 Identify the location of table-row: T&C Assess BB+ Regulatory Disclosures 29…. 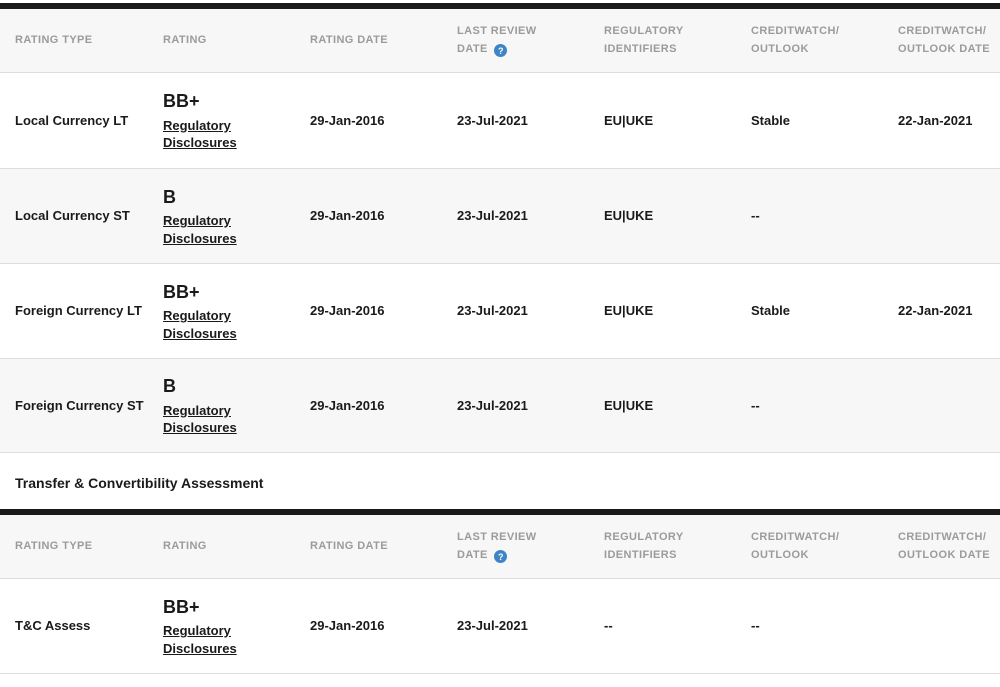
(500, 626).